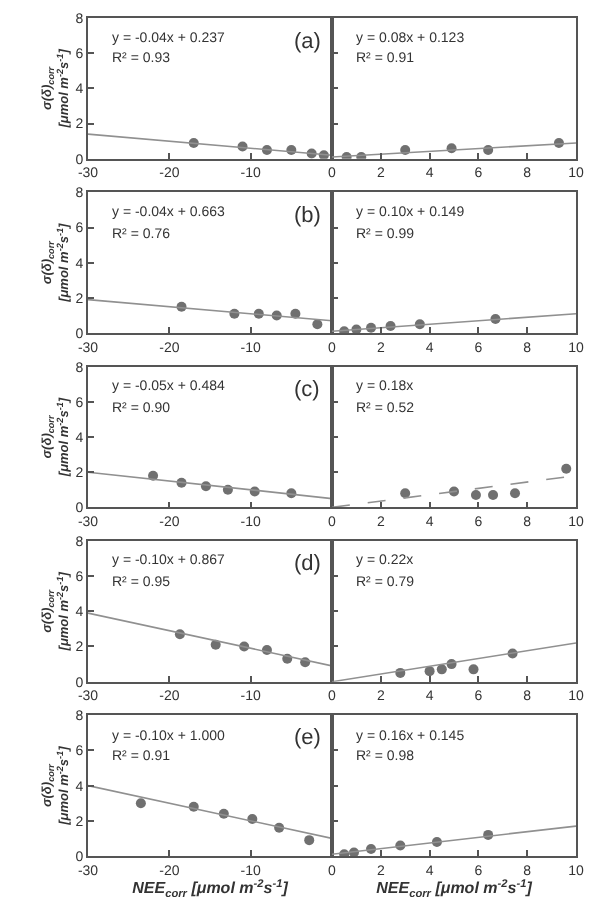  I want to click on annotation: (b), so click(307, 216).